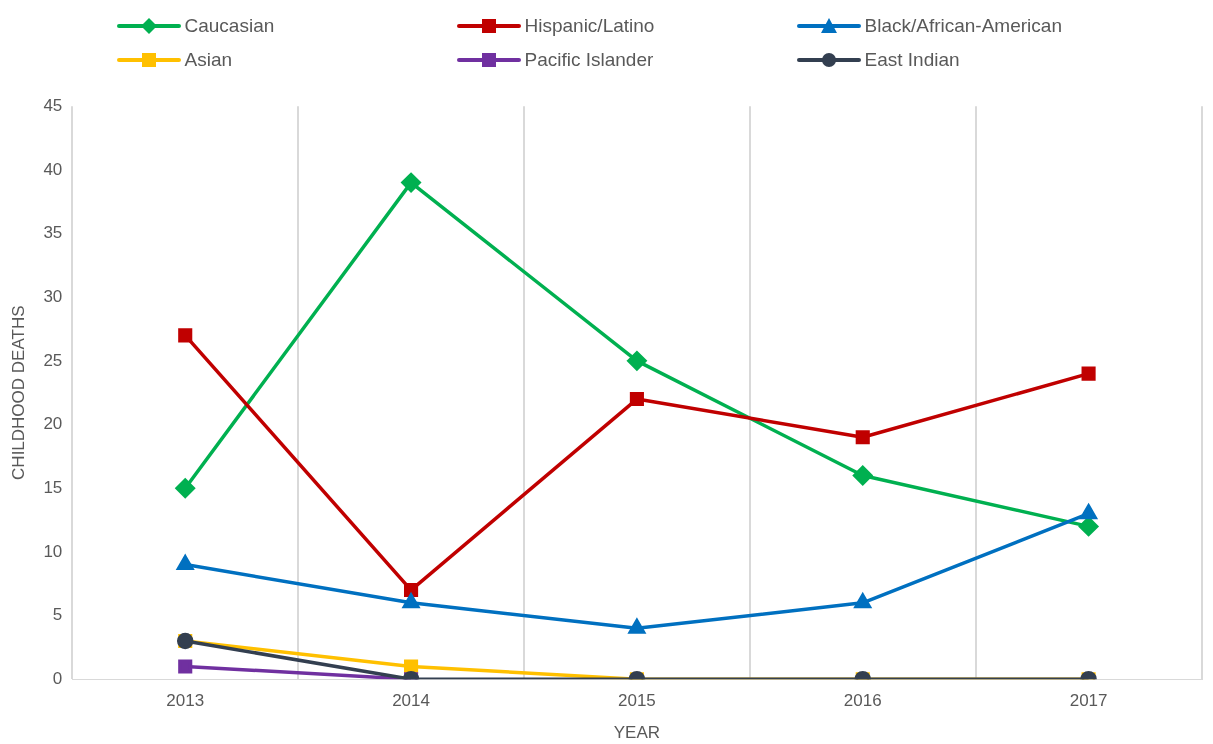  Describe the element at coordinates (637, 733) in the screenshot. I see `x-axis-title: YEAR` at that location.